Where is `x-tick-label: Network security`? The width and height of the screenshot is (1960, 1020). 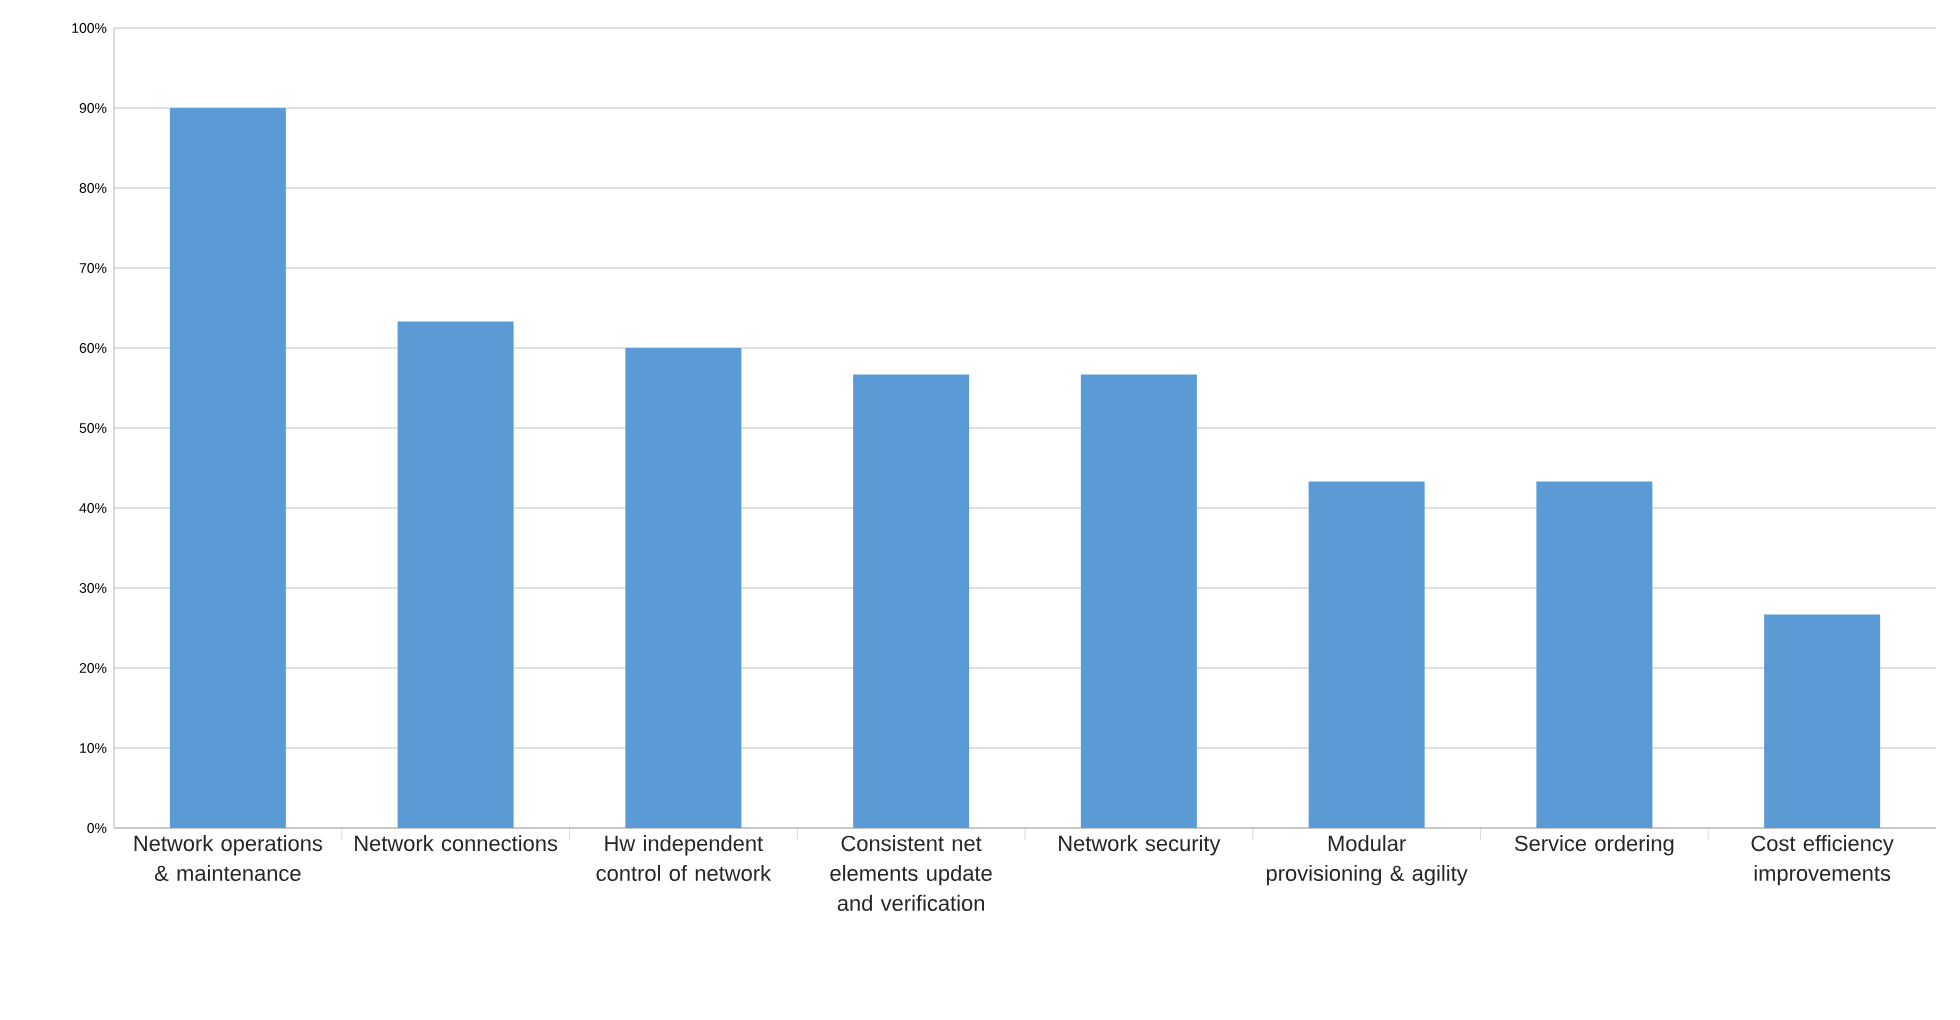 x-tick-label: Network security is located at coordinates (1140, 845).